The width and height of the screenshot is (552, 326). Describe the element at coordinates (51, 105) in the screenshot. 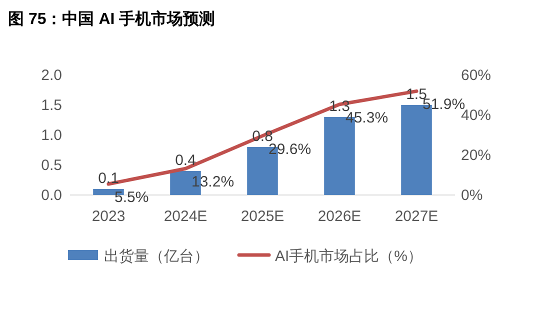

I see `y-tick-label: 1.5` at that location.